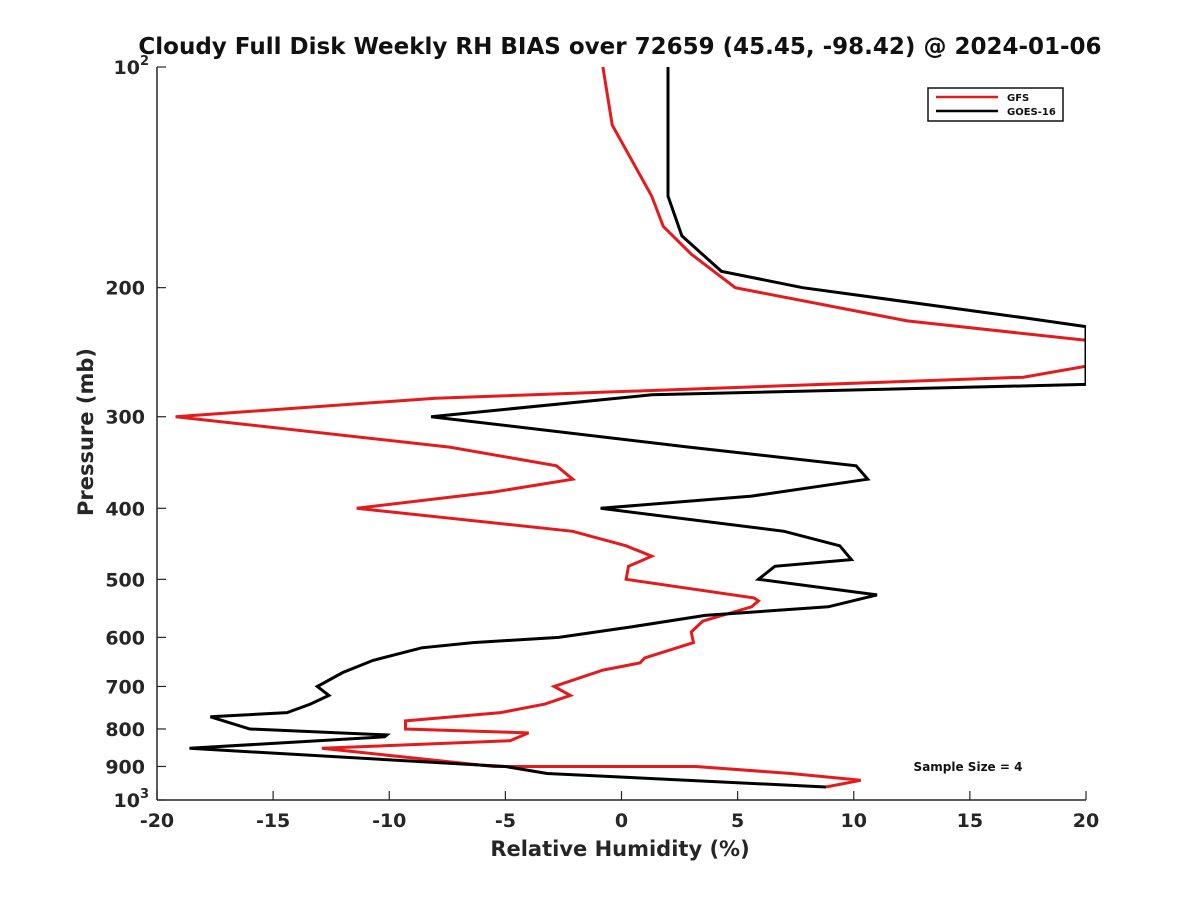 This screenshot has height=900, width=1200. Describe the element at coordinates (125, 580) in the screenshot. I see `y-tick-label: 500` at that location.